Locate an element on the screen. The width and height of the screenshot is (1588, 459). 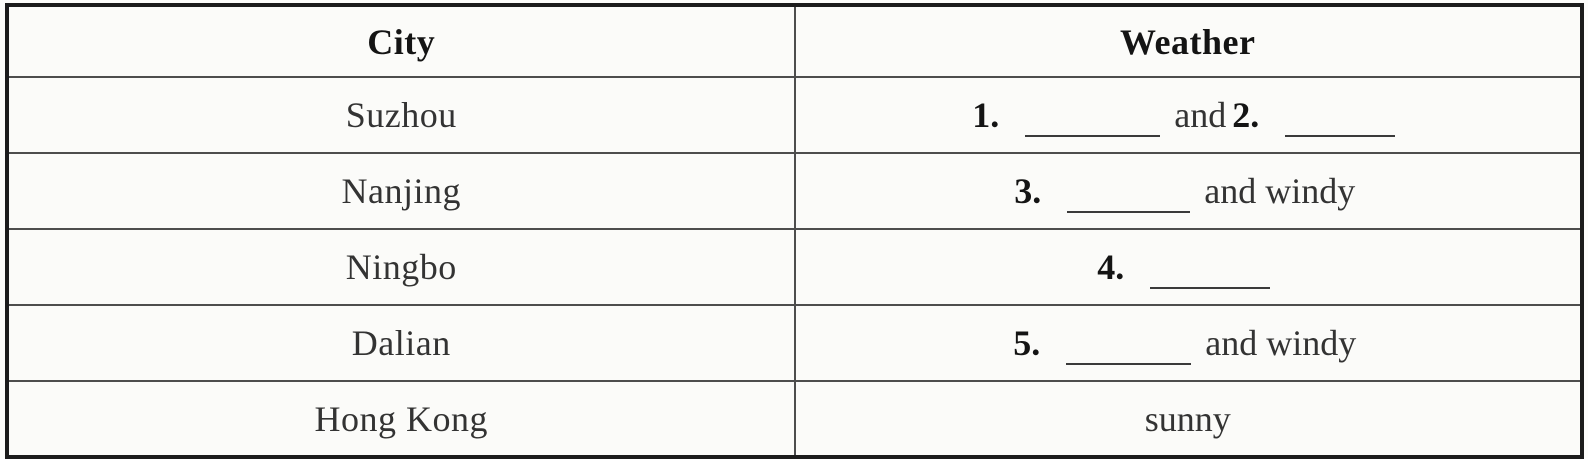
weather-number: 5. is located at coordinates (1027, 342).